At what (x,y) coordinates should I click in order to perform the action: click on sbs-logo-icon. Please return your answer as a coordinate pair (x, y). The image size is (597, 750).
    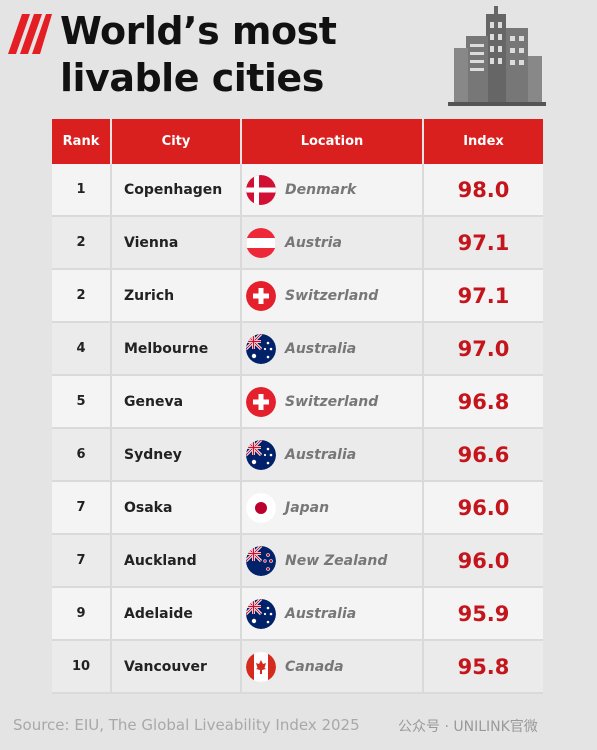
    Looking at the image, I should click on (30, 34).